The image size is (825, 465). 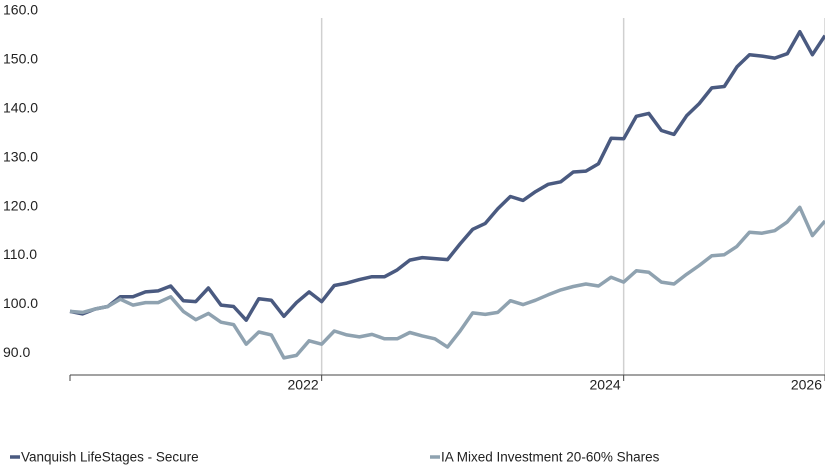 What do you see at coordinates (20, 108) in the screenshot?
I see `y-tick-label: 140.0` at bounding box center [20, 108].